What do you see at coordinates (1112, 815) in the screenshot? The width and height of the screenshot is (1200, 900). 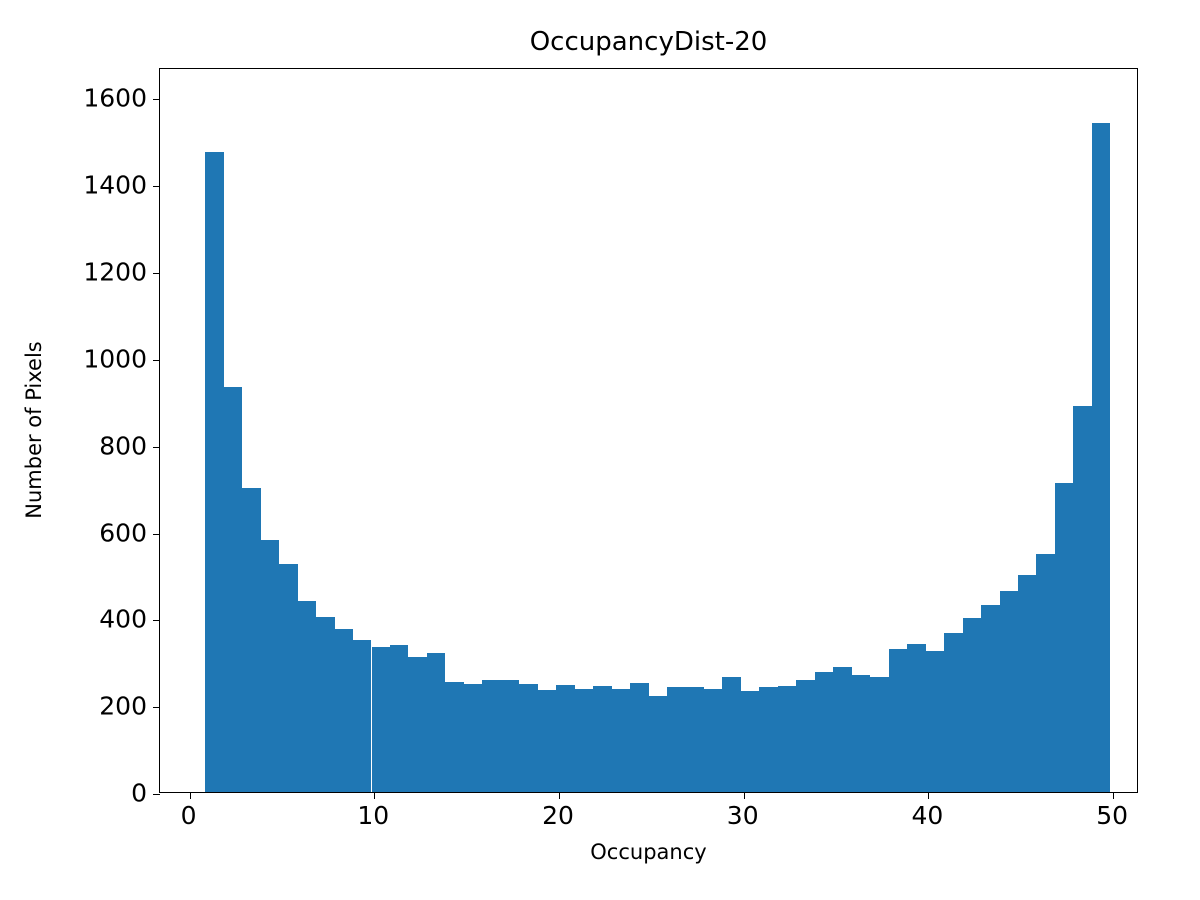 I see `x-tick-label: 50` at bounding box center [1112, 815].